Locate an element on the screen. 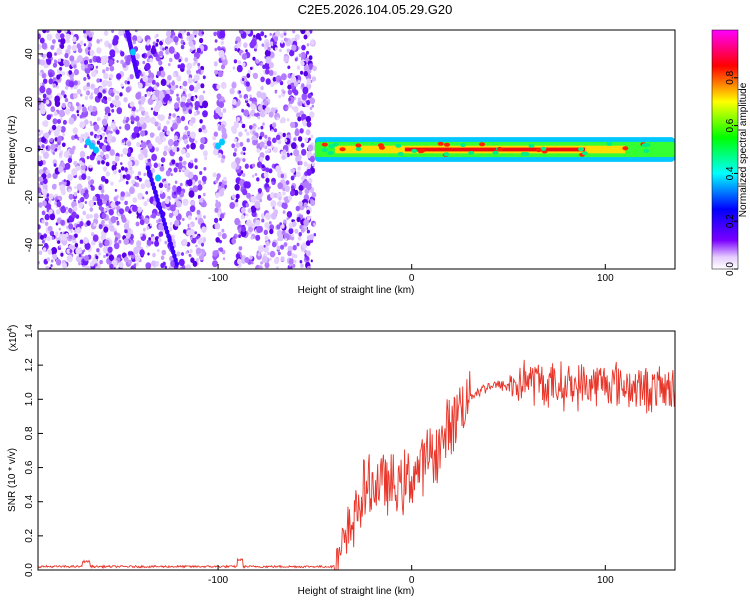 The image size is (750, 600). snr-xlabel: Height of straight line (km) is located at coordinates (356, 591).